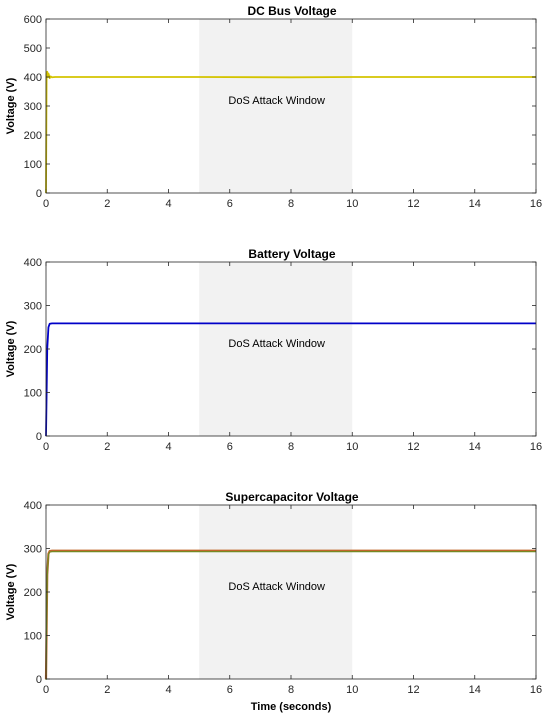 The width and height of the screenshot is (550, 720). What do you see at coordinates (291, 11) in the screenshot?
I see `chart-title: DC Bus Voltage` at bounding box center [291, 11].